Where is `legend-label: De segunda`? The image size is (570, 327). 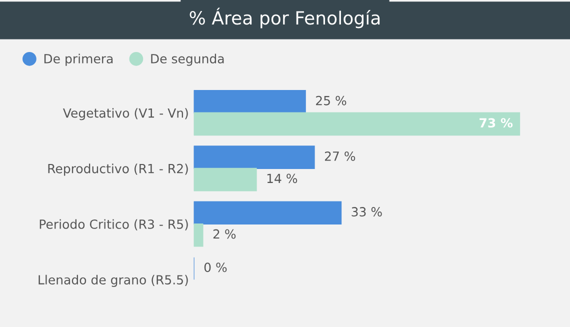
legend-label: De segunda is located at coordinates (187, 60).